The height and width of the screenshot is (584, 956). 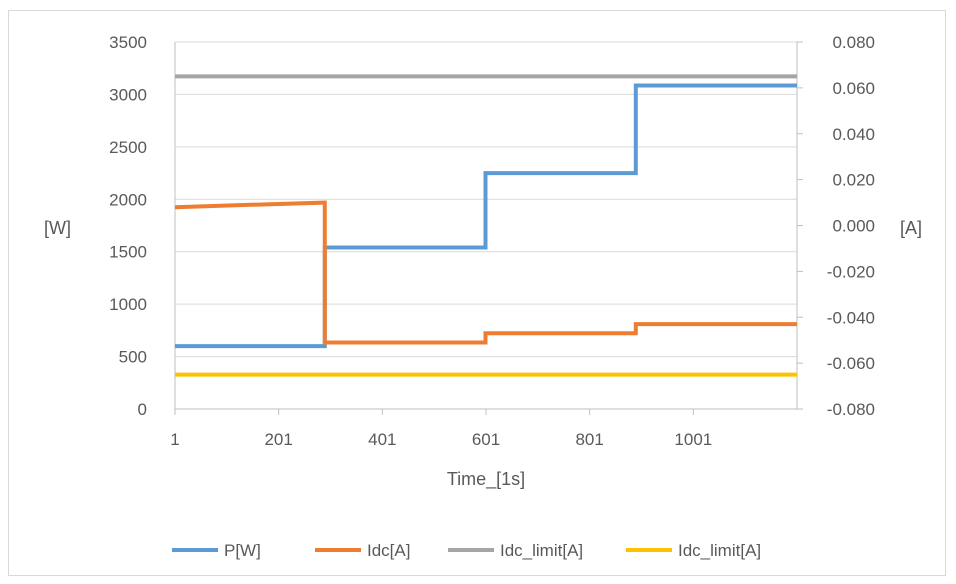 What do you see at coordinates (128, 226) in the screenshot?
I see `left-axis-ticks: 0 500 1000 1500 2000 2500 3000 3500` at bounding box center [128, 226].